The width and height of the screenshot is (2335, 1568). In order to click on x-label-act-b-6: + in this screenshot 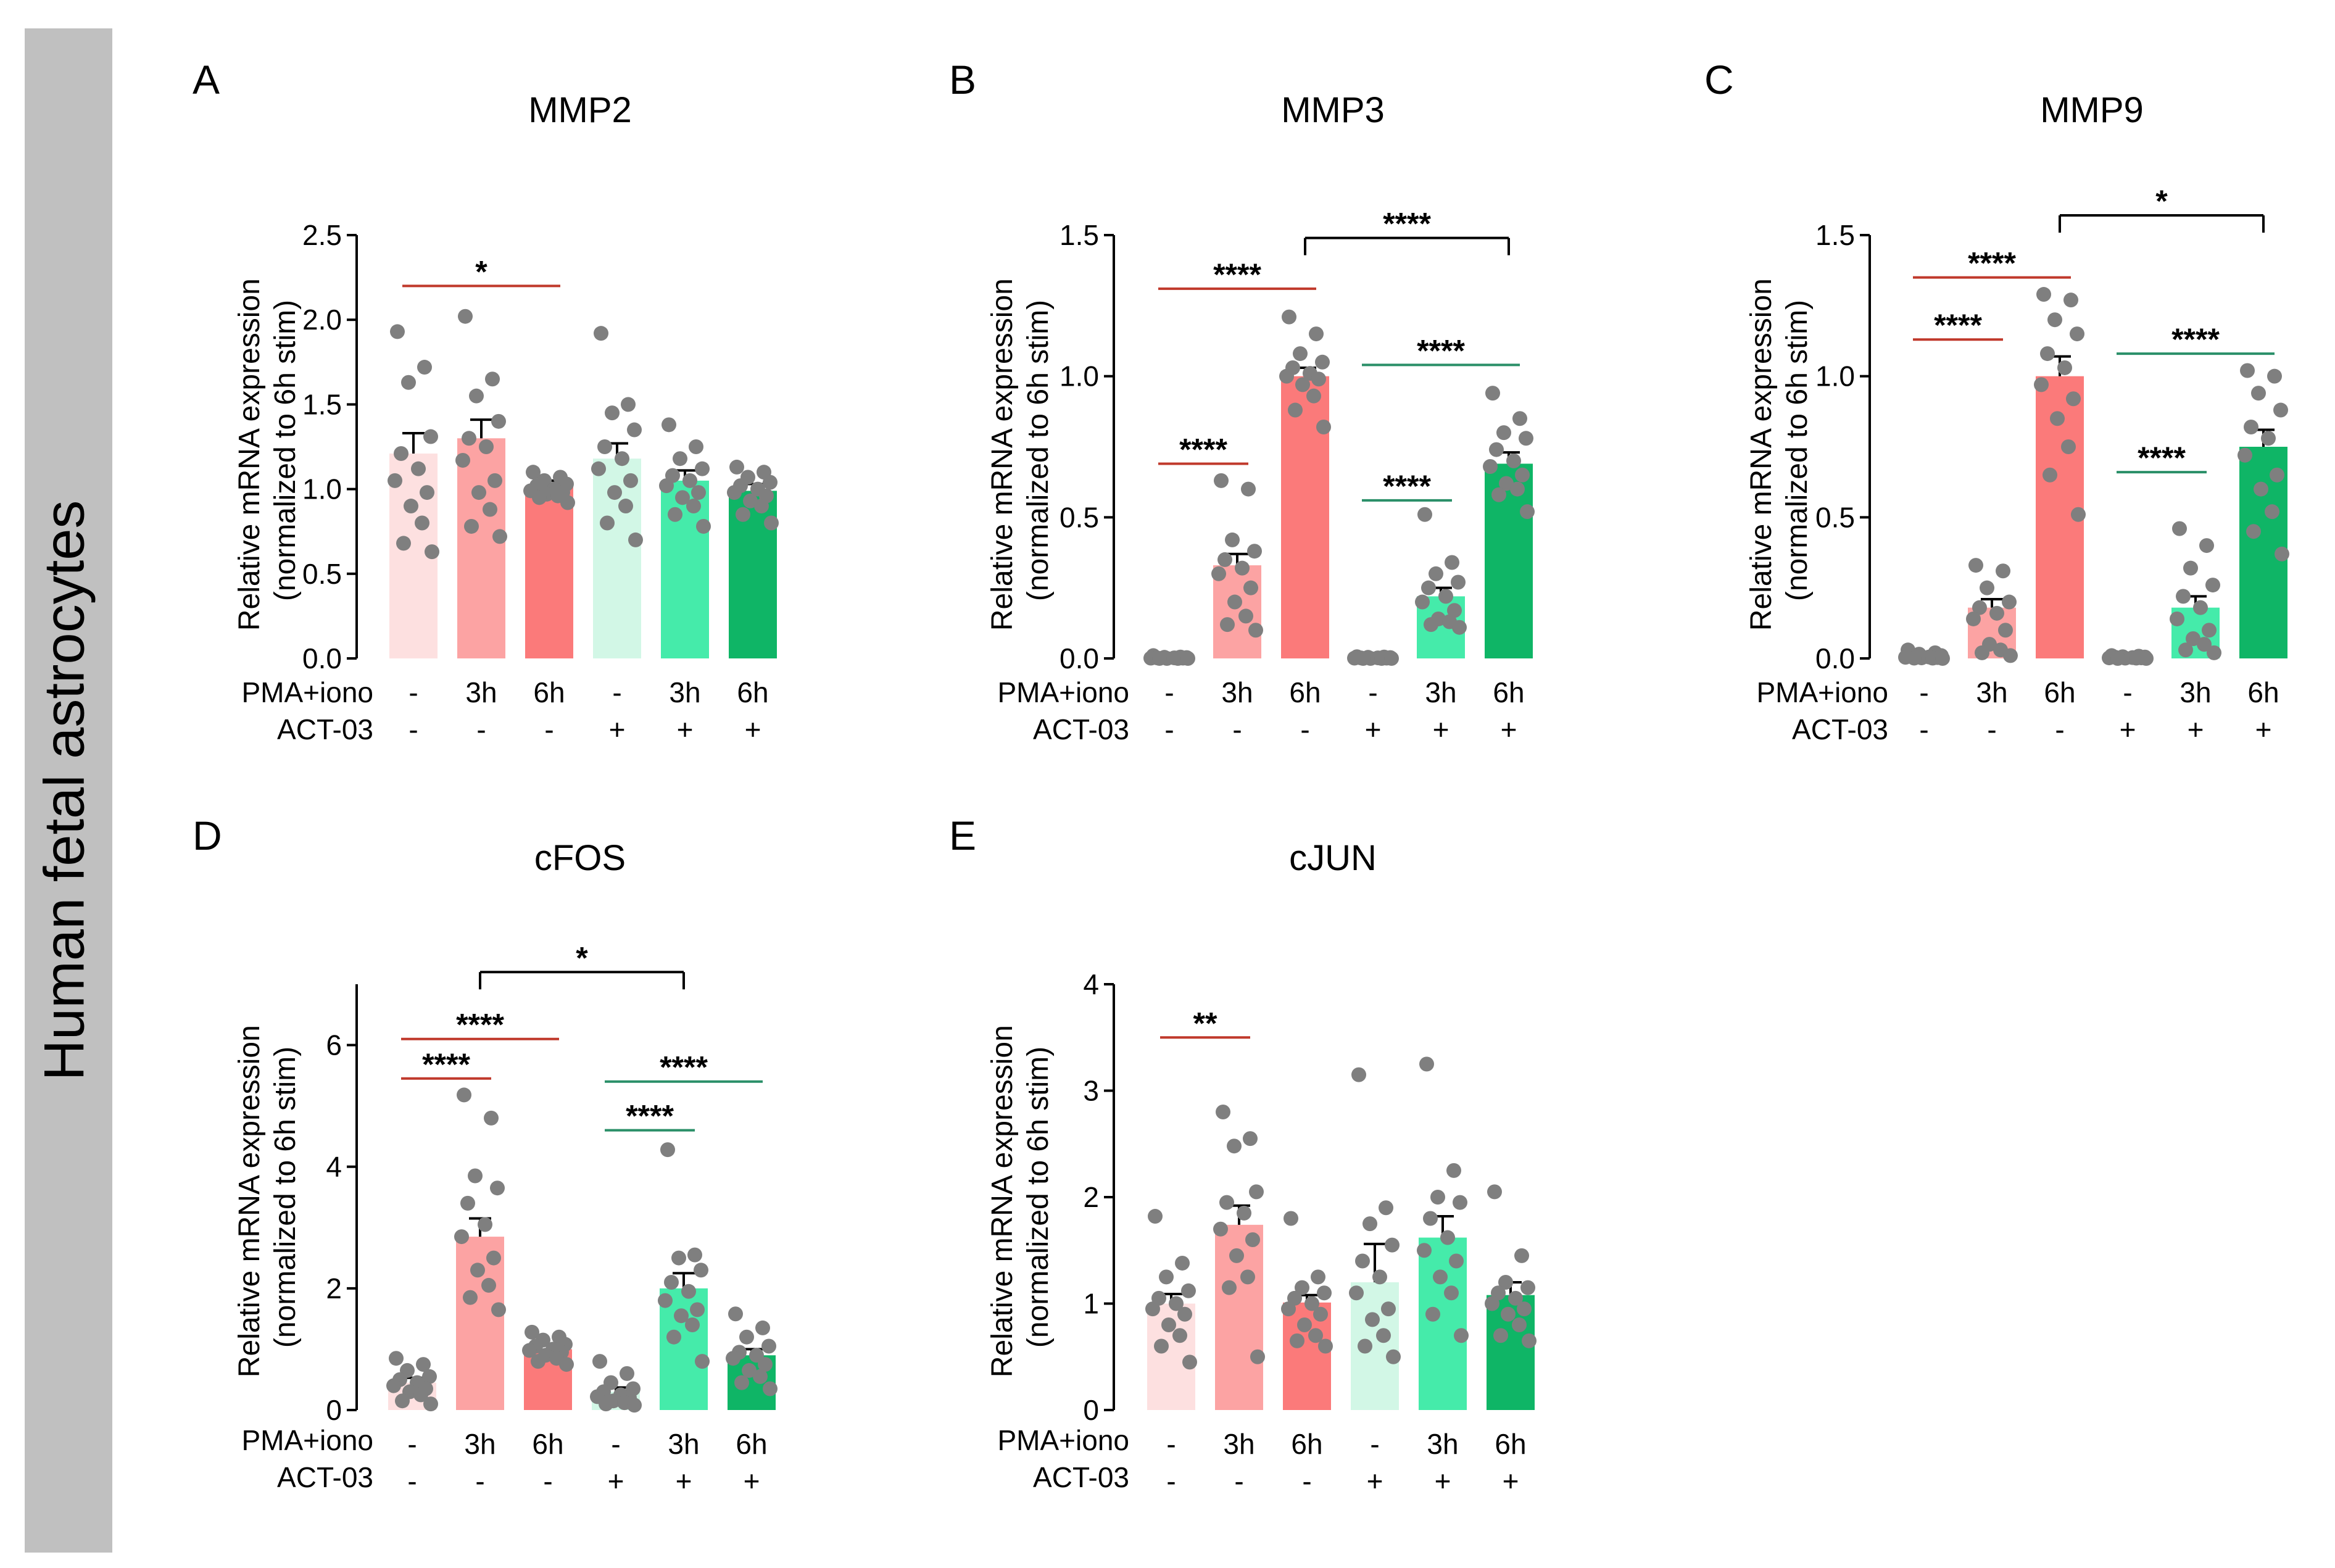, I will do `click(1509, 729)`.